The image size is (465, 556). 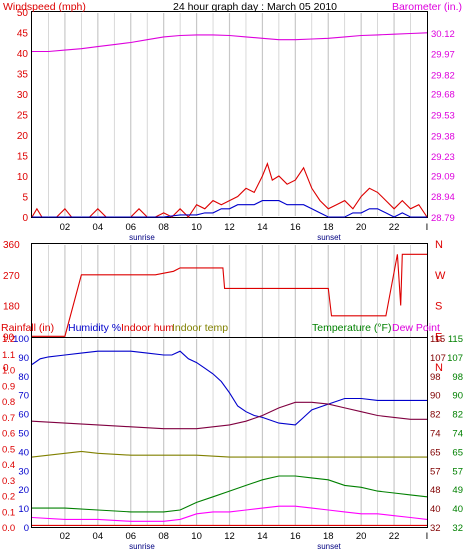 I want to click on tick-label: 57, so click(x=435, y=471).